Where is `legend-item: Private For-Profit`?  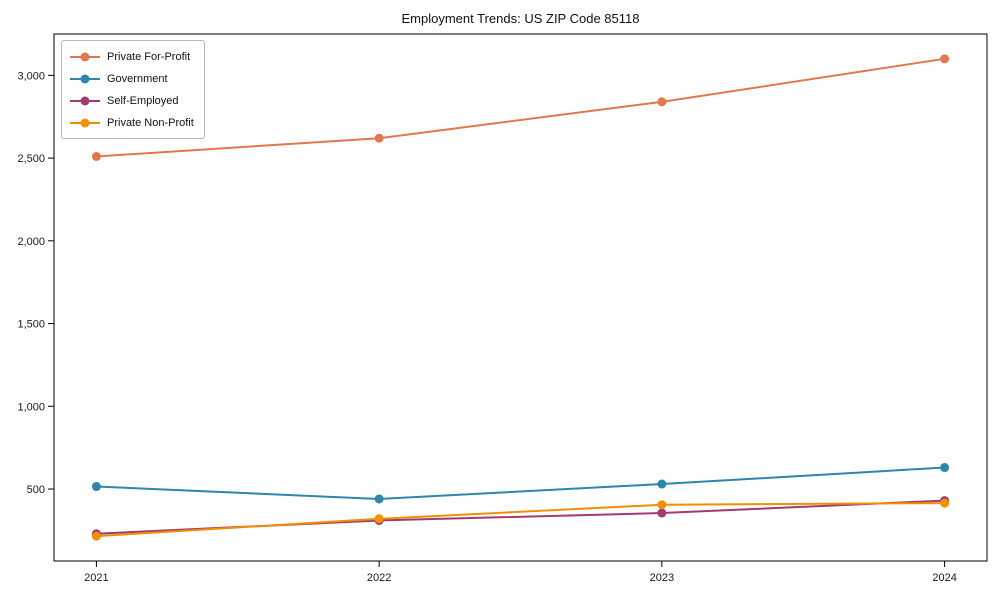
legend-item: Private For-Profit is located at coordinates (132, 56).